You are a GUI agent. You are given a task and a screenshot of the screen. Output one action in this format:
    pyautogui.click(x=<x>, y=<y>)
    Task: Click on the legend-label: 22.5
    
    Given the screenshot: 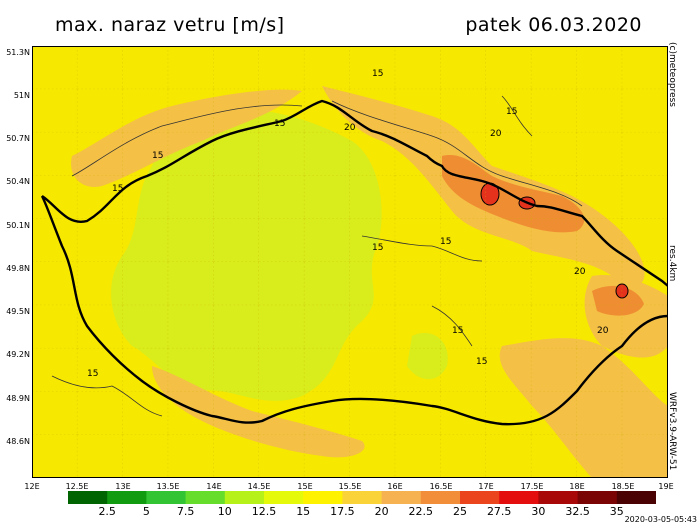 What is the action you would take?
    pyautogui.click(x=421, y=511)
    